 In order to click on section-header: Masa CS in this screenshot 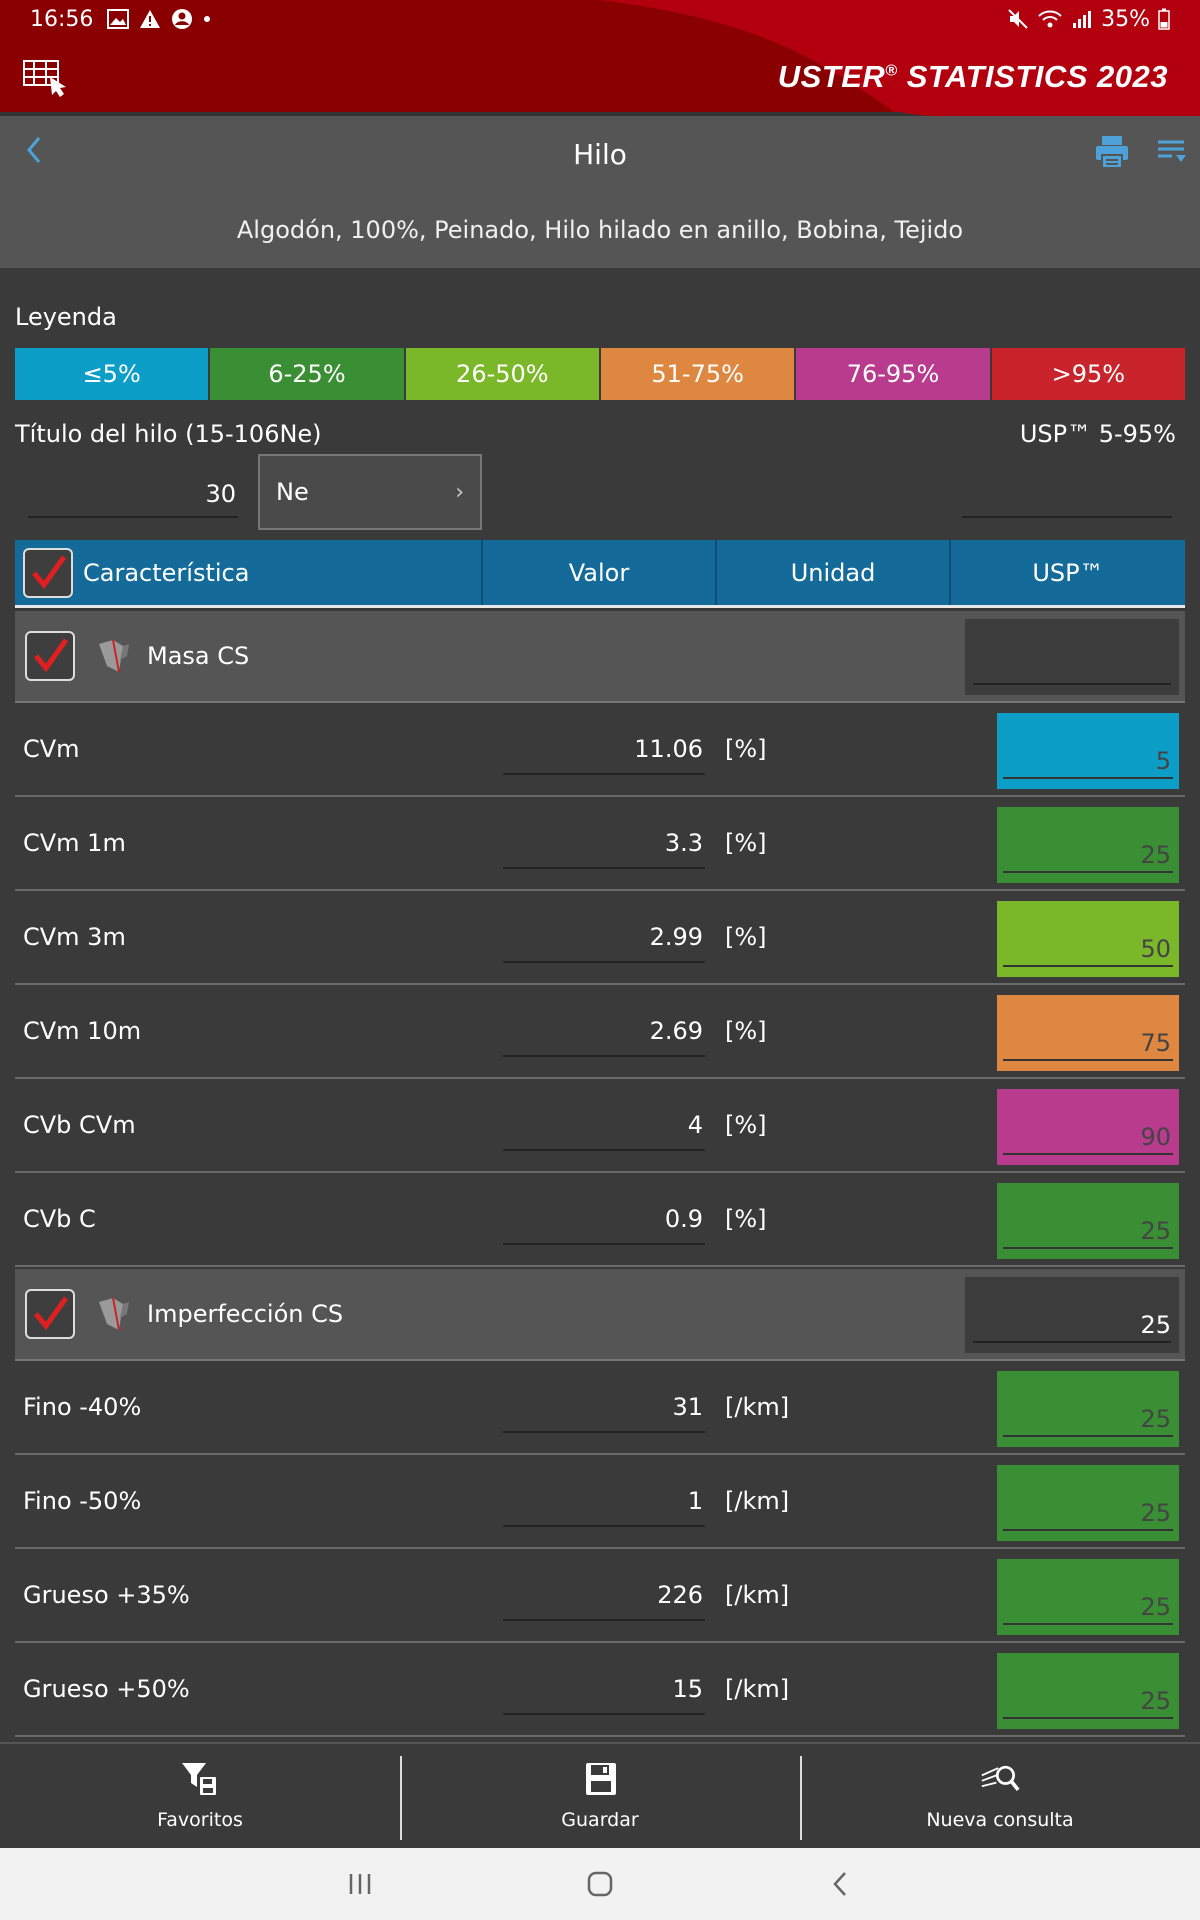, I will do `click(600, 657)`.